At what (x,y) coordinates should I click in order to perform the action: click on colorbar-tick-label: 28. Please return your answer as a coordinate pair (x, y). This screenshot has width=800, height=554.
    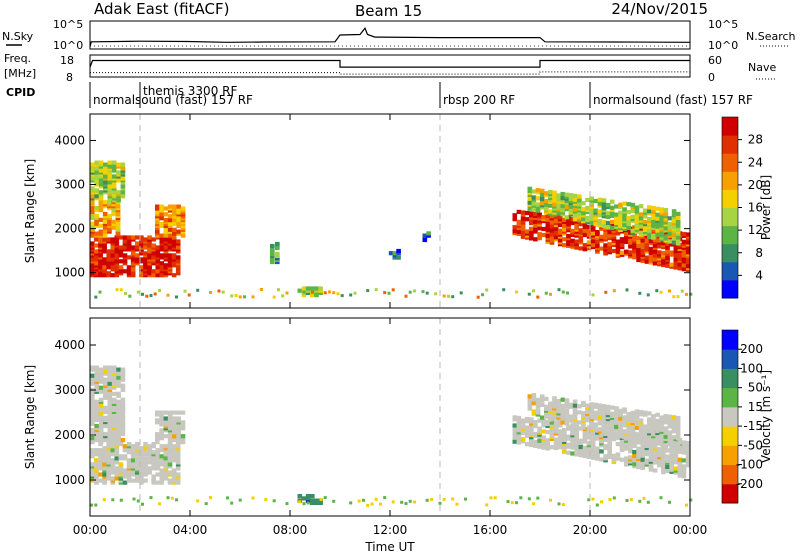
    Looking at the image, I should click on (755, 140).